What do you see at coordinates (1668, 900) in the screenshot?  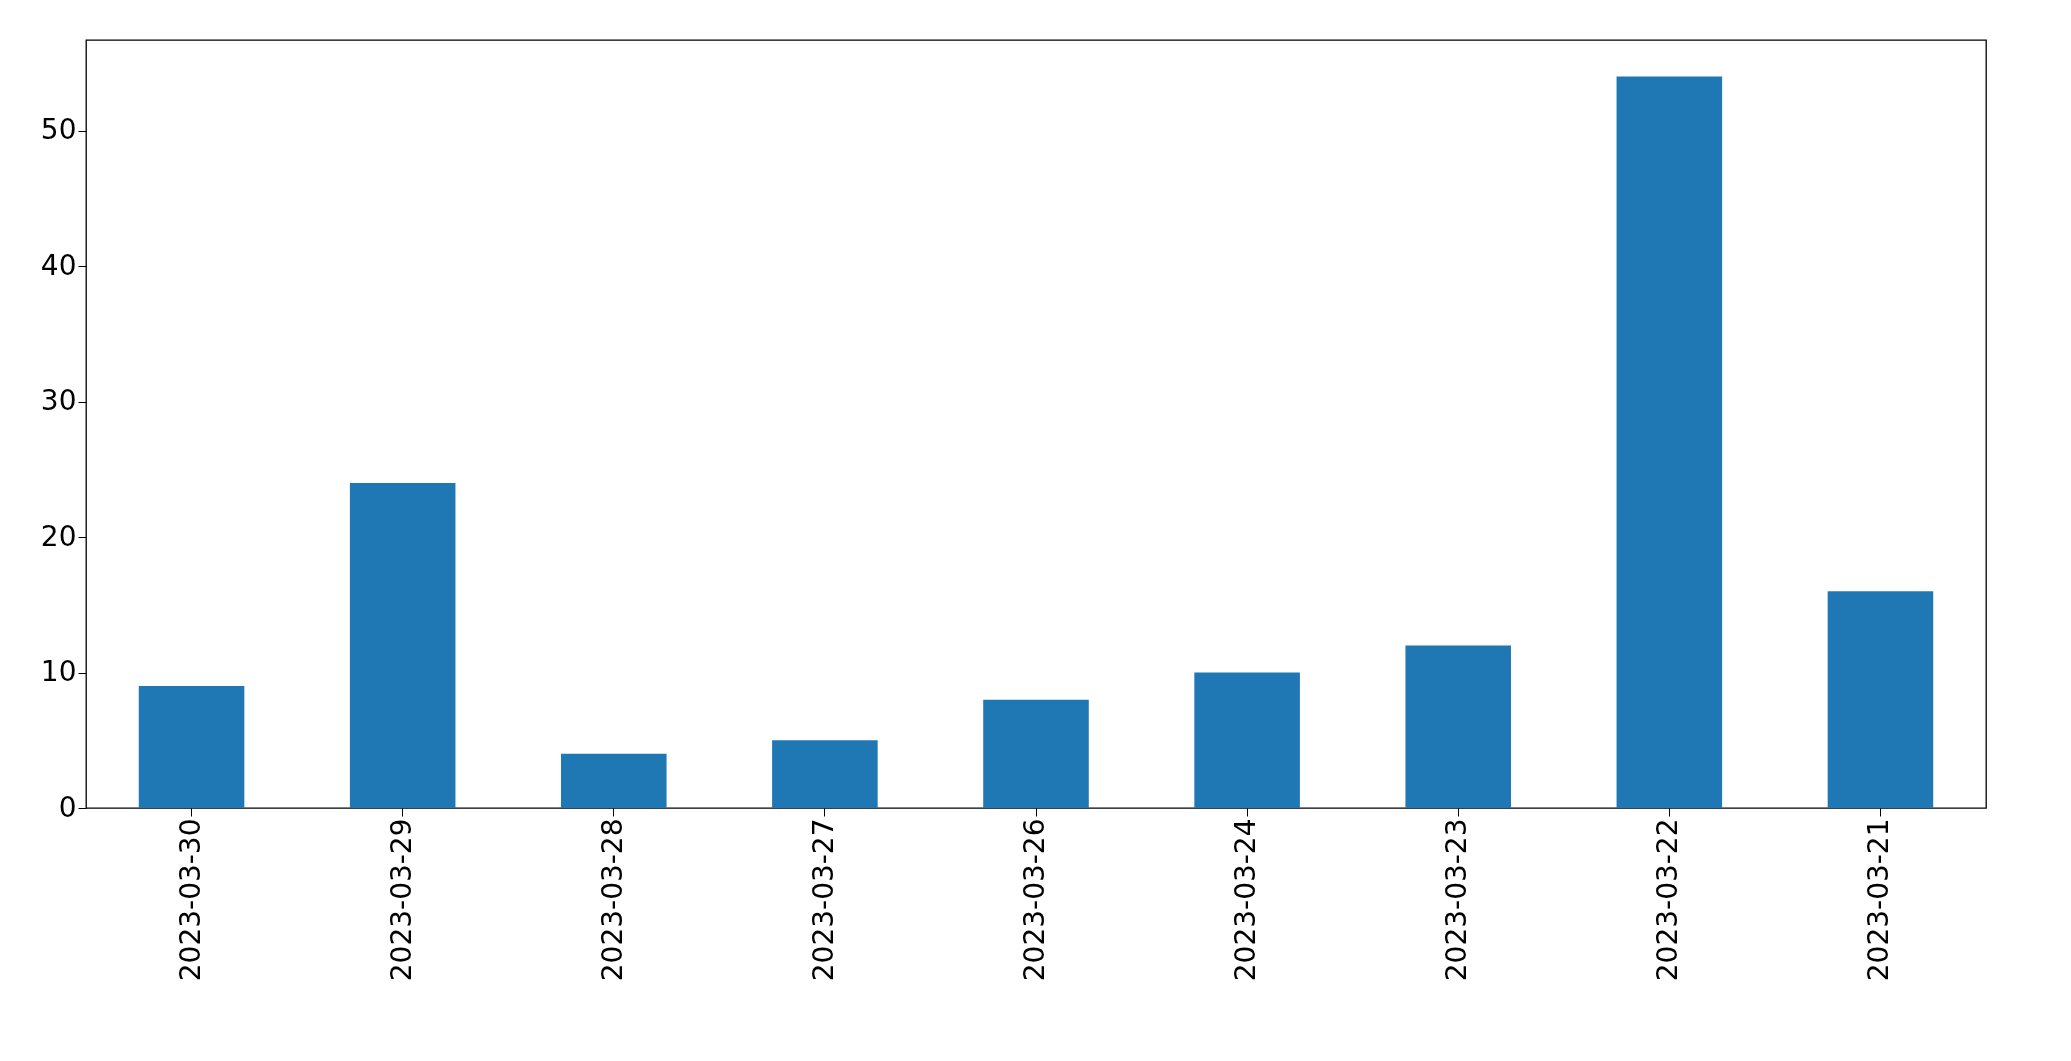 I see `x-tick-label: 2023-03-22` at bounding box center [1668, 900].